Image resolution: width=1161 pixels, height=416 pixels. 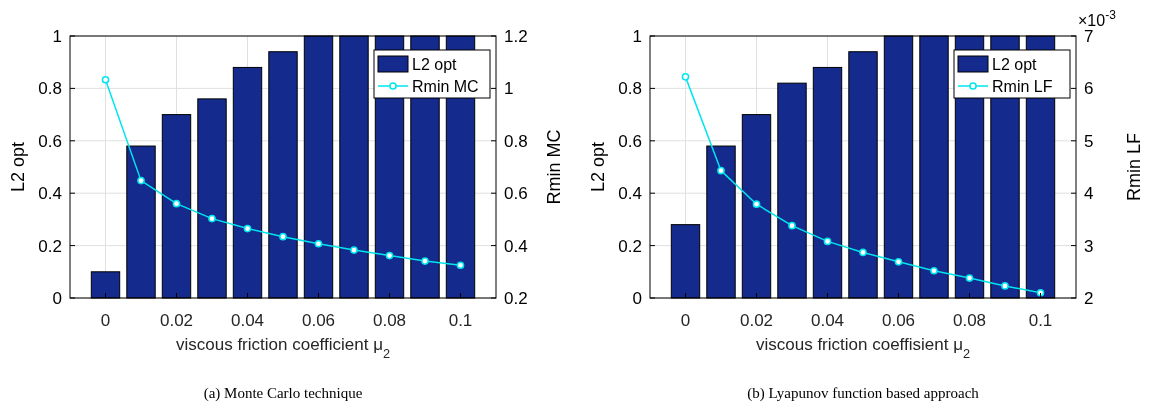 I want to click on y2-tick-label: 6, so click(x=1089, y=89).